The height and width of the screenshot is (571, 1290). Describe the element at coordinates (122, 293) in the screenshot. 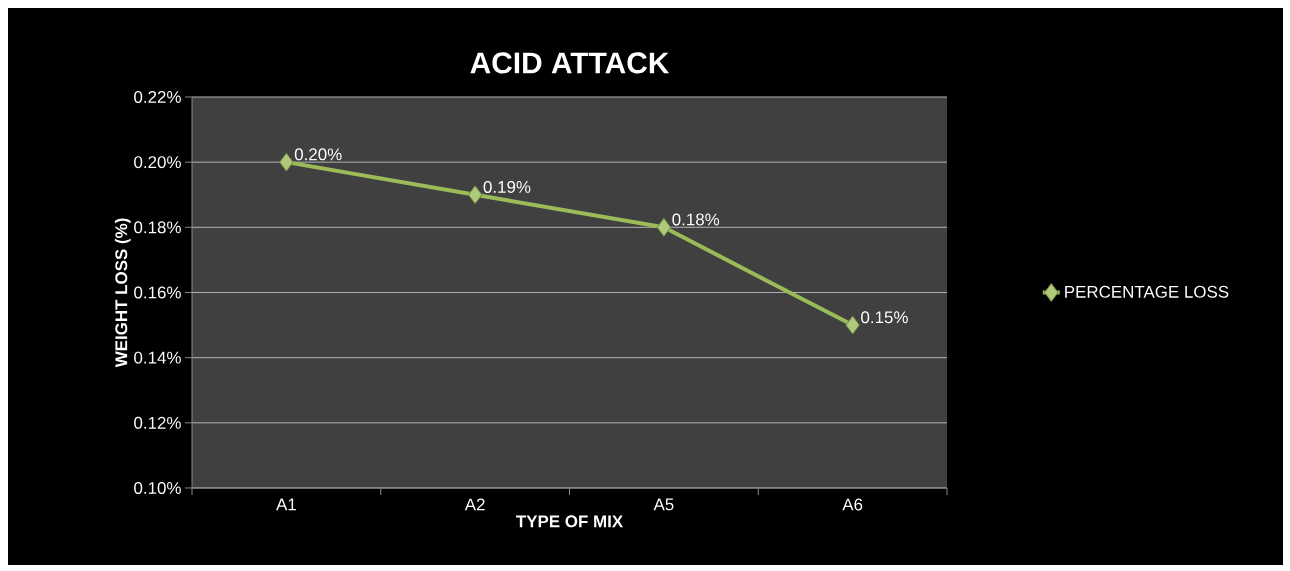

I see `y-axis-title: WEIGHT LOSS (%)` at that location.